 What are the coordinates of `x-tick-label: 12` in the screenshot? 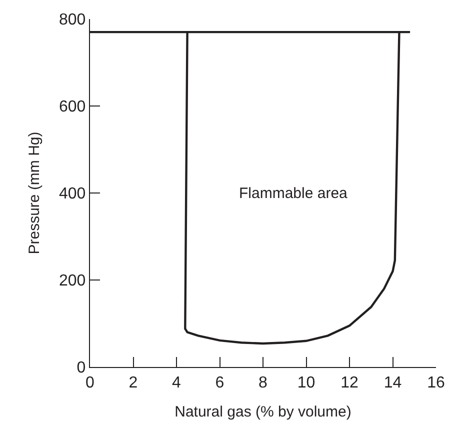 It's located at (349, 383).